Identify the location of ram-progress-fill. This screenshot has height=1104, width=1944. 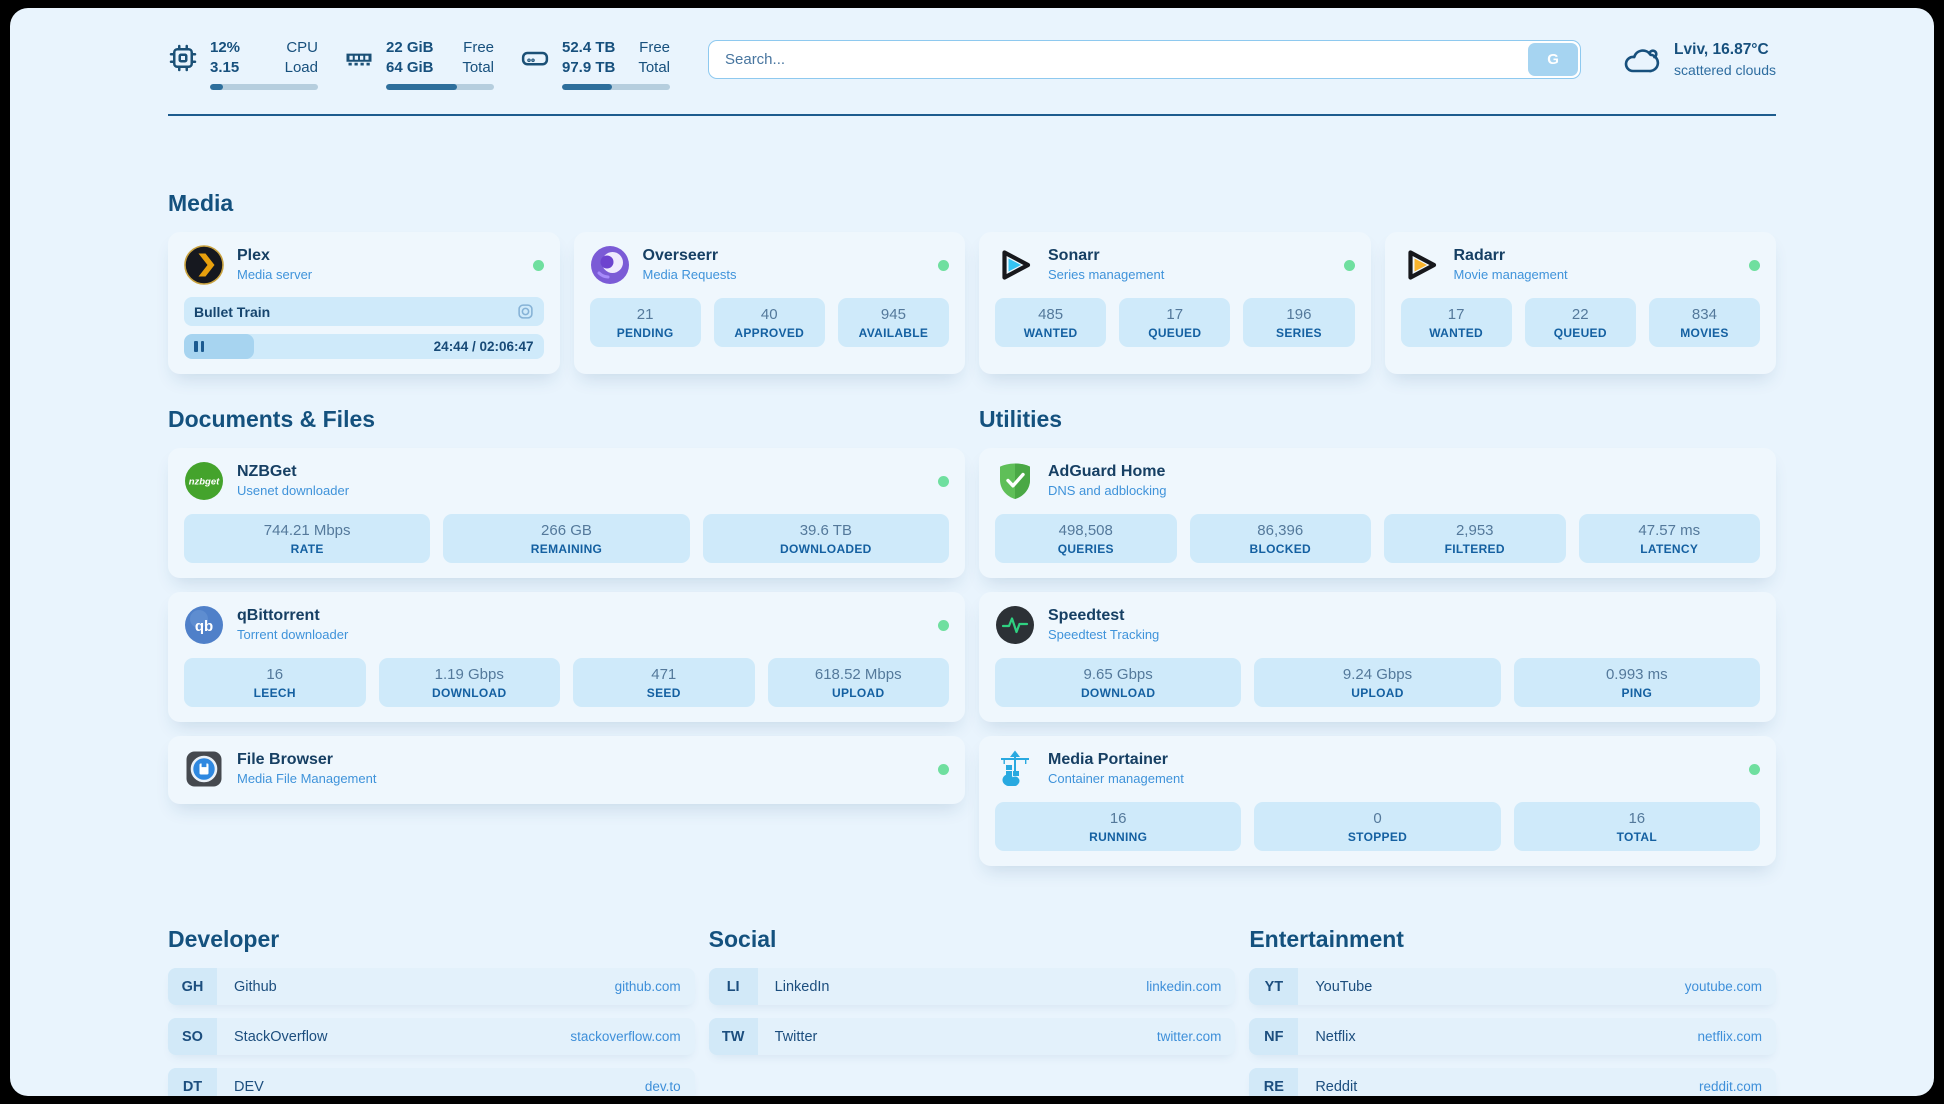
(422, 87).